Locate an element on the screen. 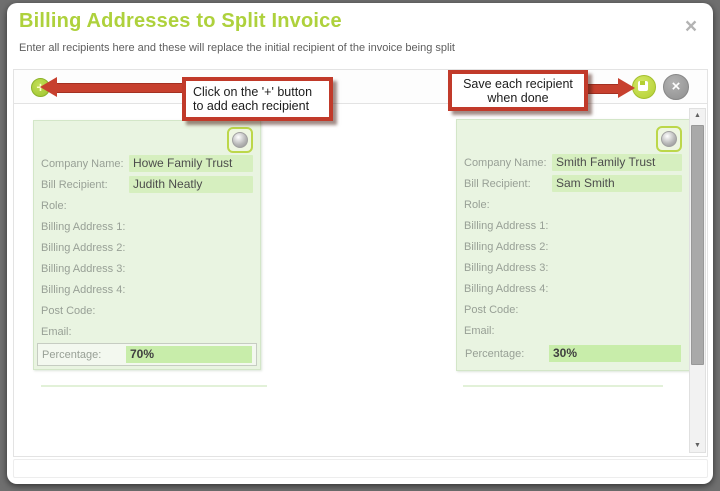  close-circle-icon: × is located at coordinates (676, 86).